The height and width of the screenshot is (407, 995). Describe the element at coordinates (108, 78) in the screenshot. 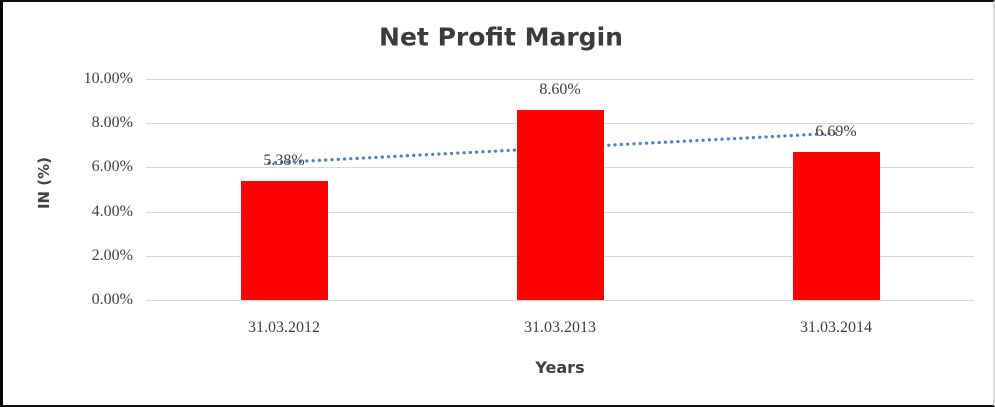

I see `y-tick-label: 10.00%` at that location.